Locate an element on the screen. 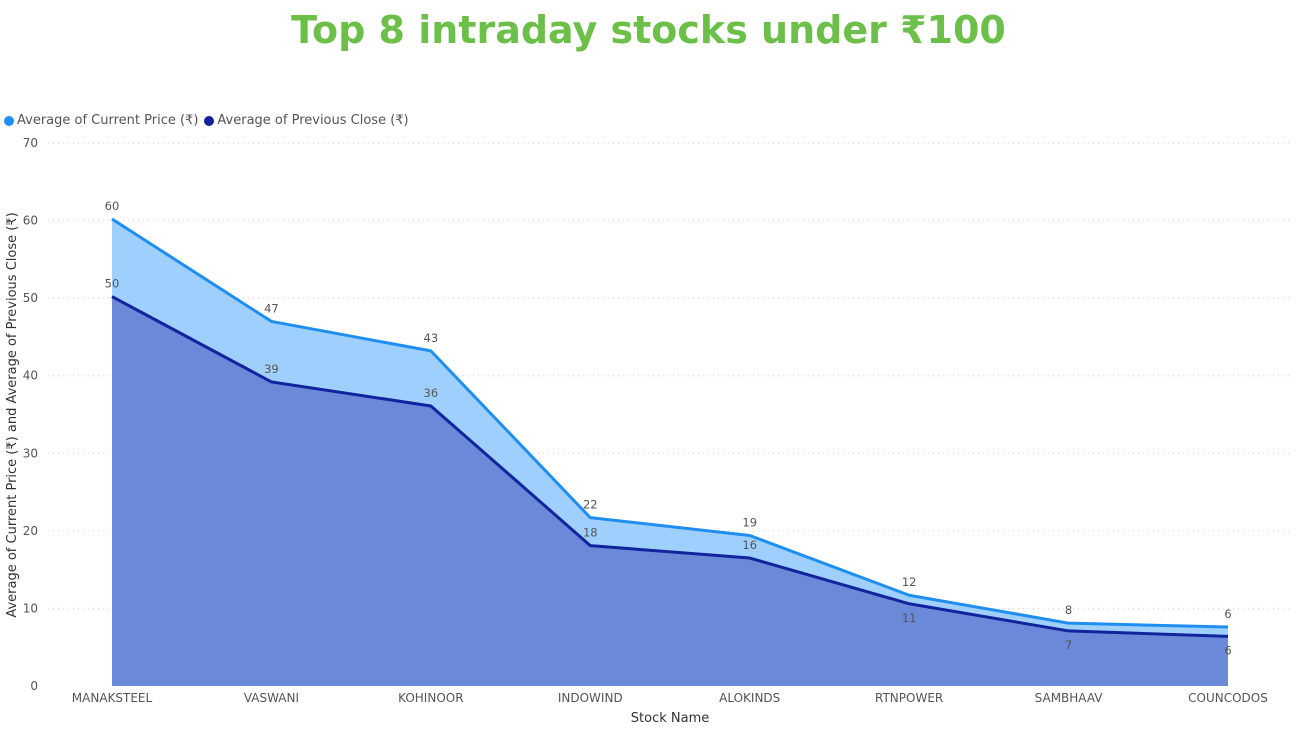 The image size is (1297, 737). x-tick-label: SAMBHAAV is located at coordinates (1069, 698).